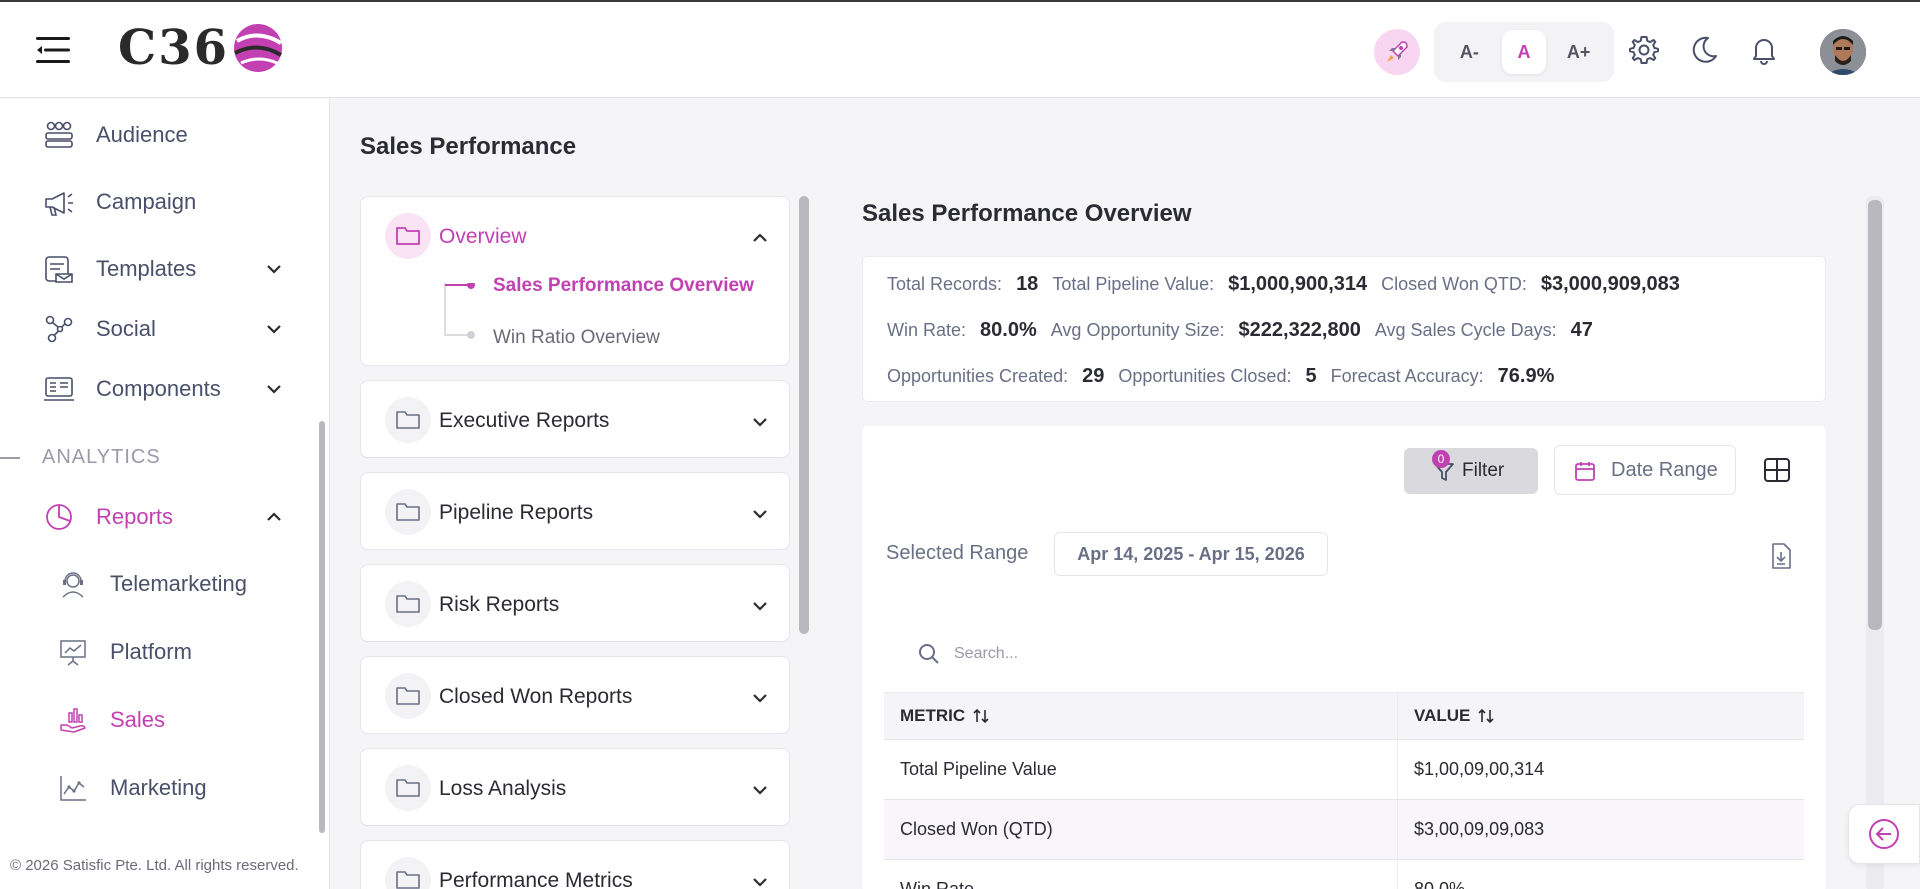 This screenshot has width=1920, height=889. I want to click on sidebar-item-reports: Reports, so click(155, 517).